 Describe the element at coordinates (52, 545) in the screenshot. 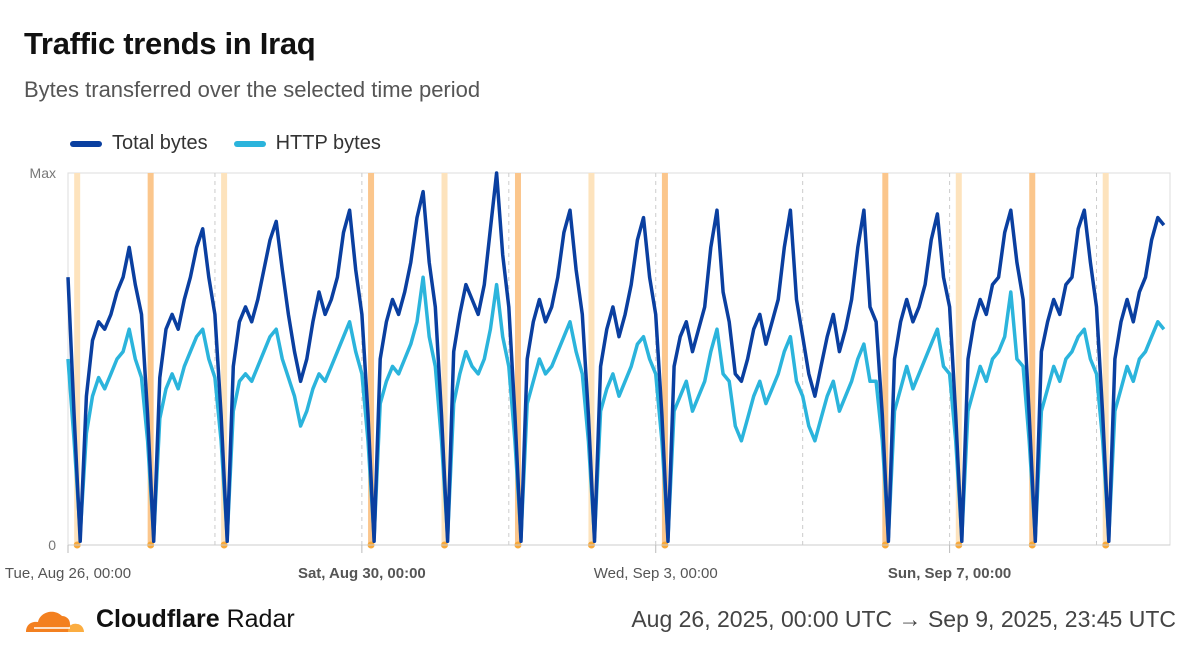

I see `y-tick-label: 0` at that location.